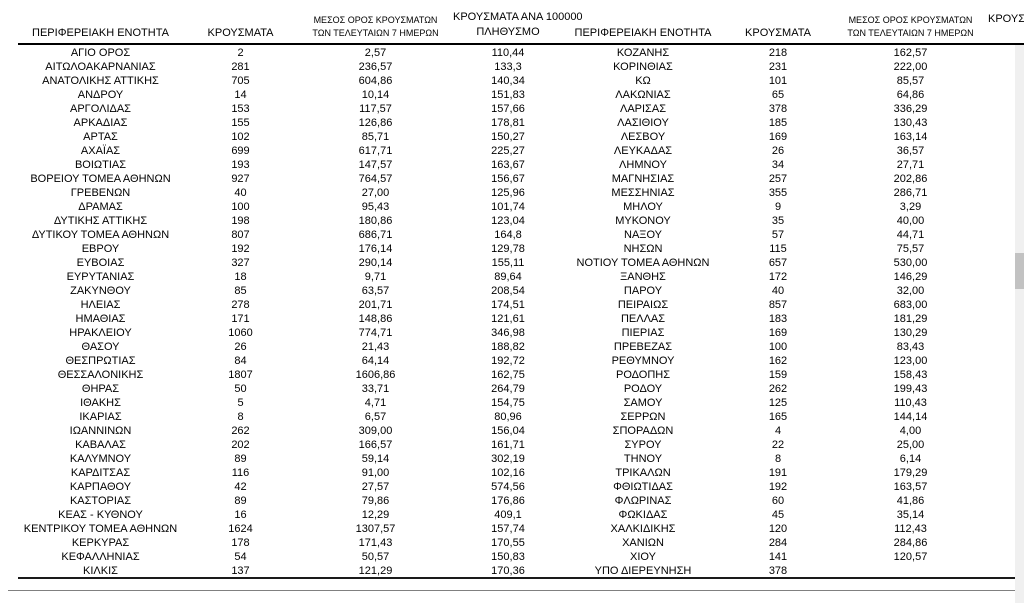 The width and height of the screenshot is (1024, 603). I want to click on value-cell: 146,29, so click(910, 277).